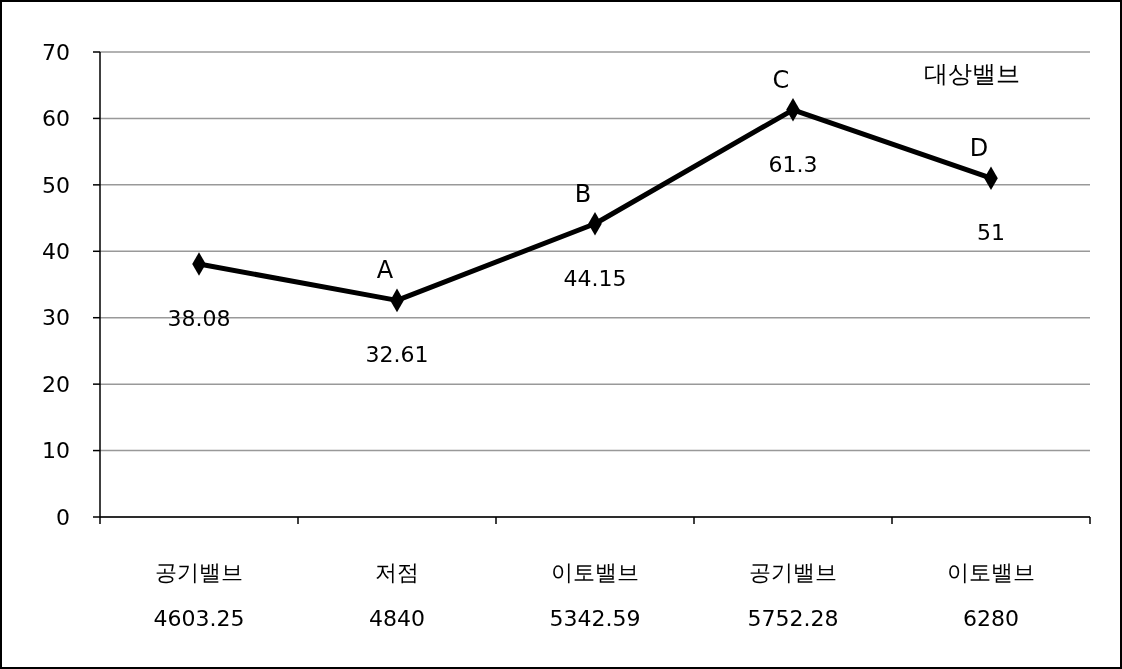 This screenshot has width=1122, height=669. What do you see at coordinates (979, 148) in the screenshot?
I see `annotation: D` at bounding box center [979, 148].